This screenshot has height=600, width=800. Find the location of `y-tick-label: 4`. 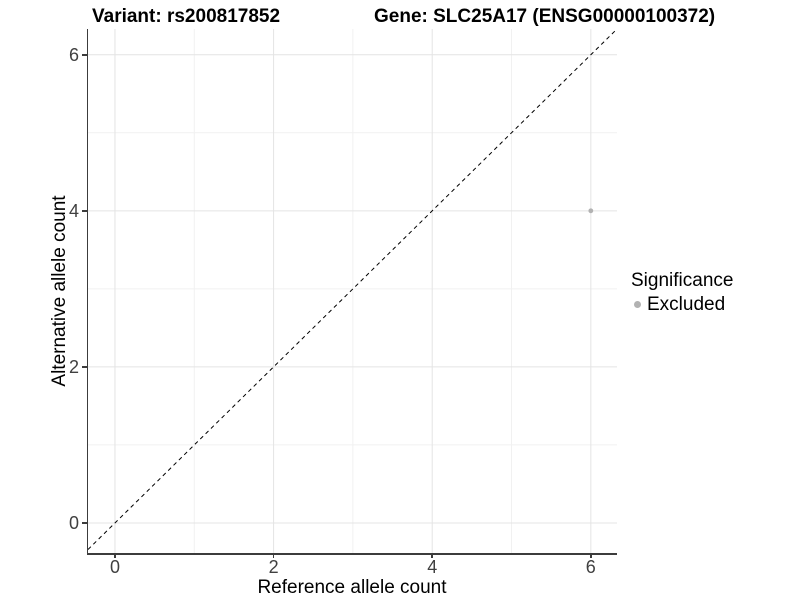

y-tick-label: 4 is located at coordinates (73, 210).